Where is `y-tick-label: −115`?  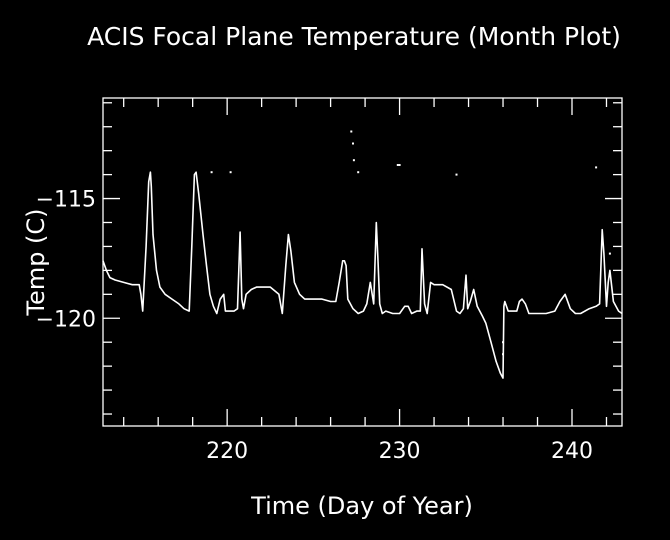 y-tick-label: −115 is located at coordinates (66, 200).